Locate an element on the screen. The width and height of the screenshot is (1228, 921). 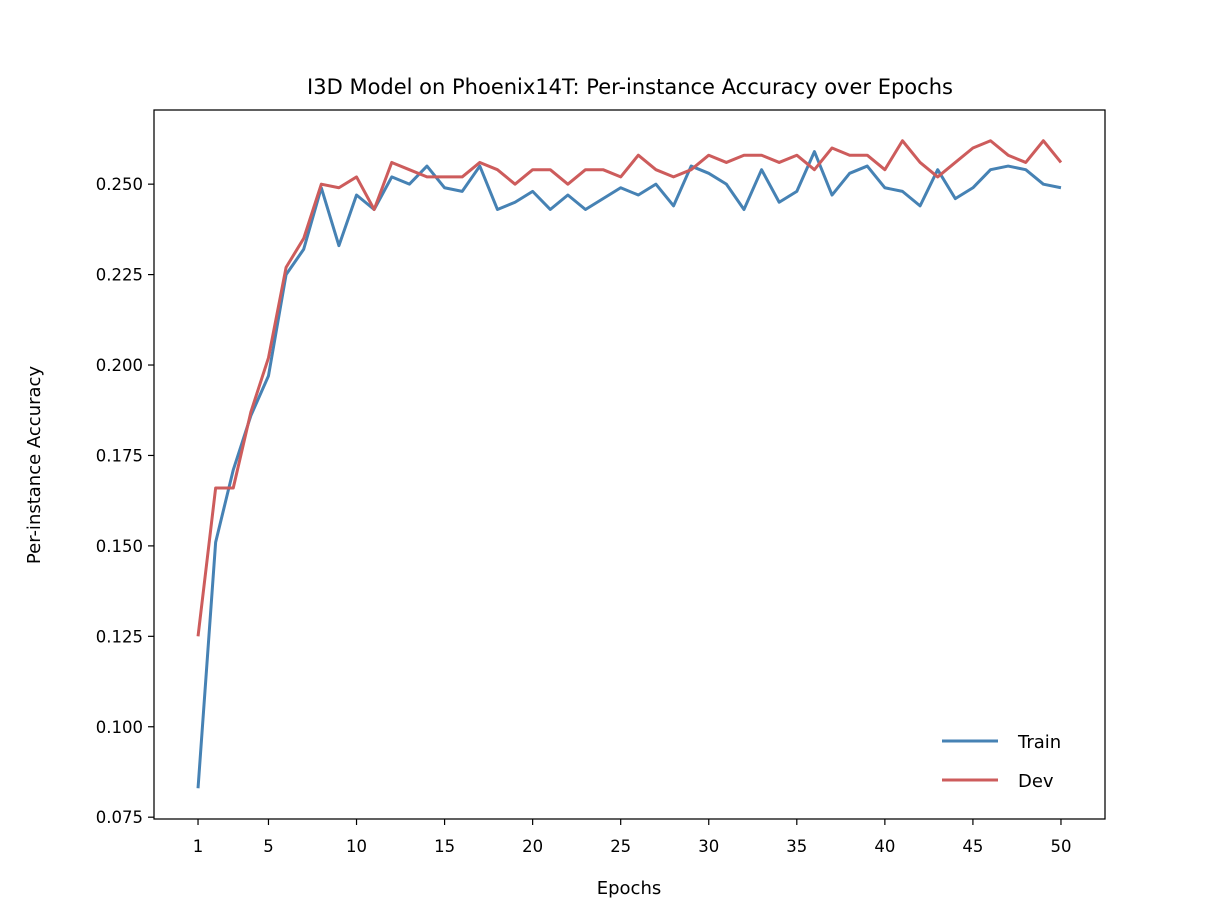
y-axis-label: Per-instance Accuracy is located at coordinates (34, 465).